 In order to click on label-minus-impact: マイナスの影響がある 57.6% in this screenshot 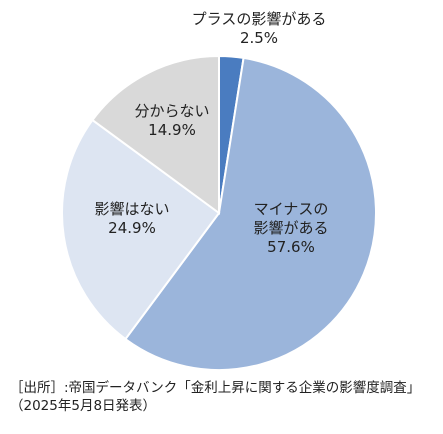, I will do `click(290, 228)`.